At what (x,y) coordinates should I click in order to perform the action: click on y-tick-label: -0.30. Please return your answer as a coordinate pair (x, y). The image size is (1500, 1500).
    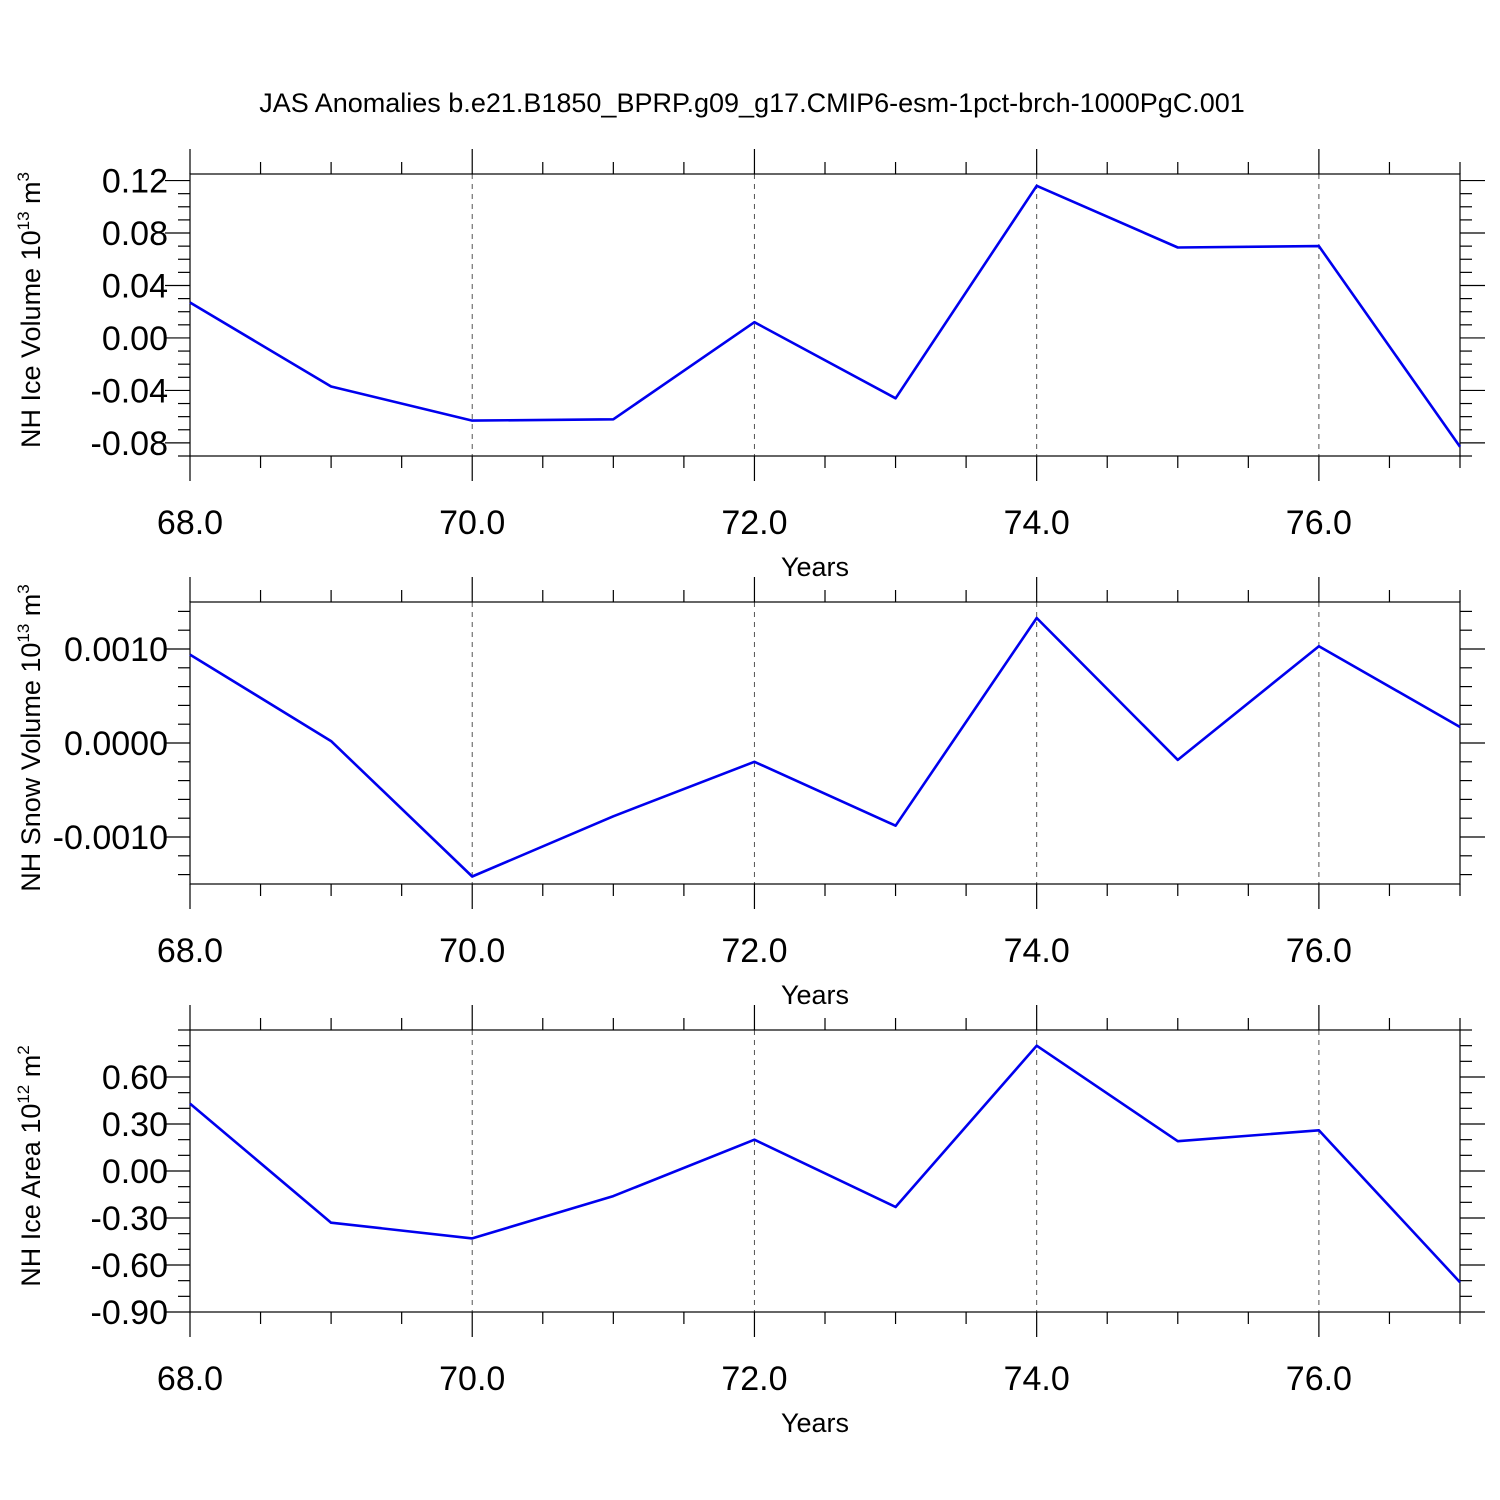
    Looking at the image, I should click on (130, 1219).